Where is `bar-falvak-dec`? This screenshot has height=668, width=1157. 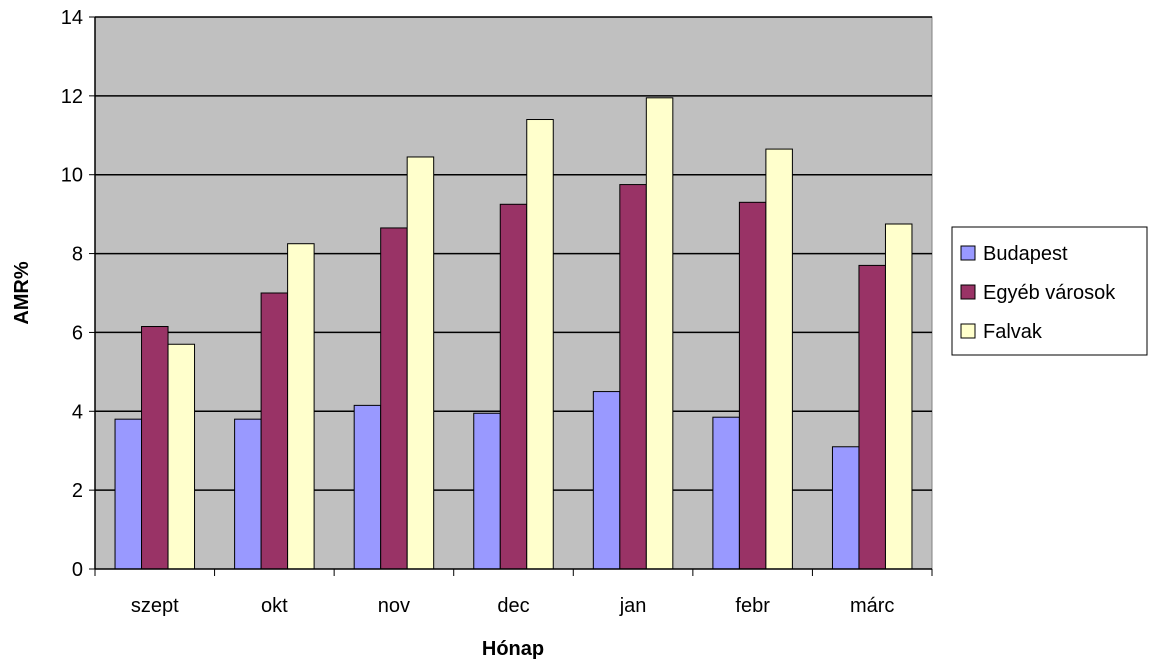
bar-falvak-dec is located at coordinates (540, 344).